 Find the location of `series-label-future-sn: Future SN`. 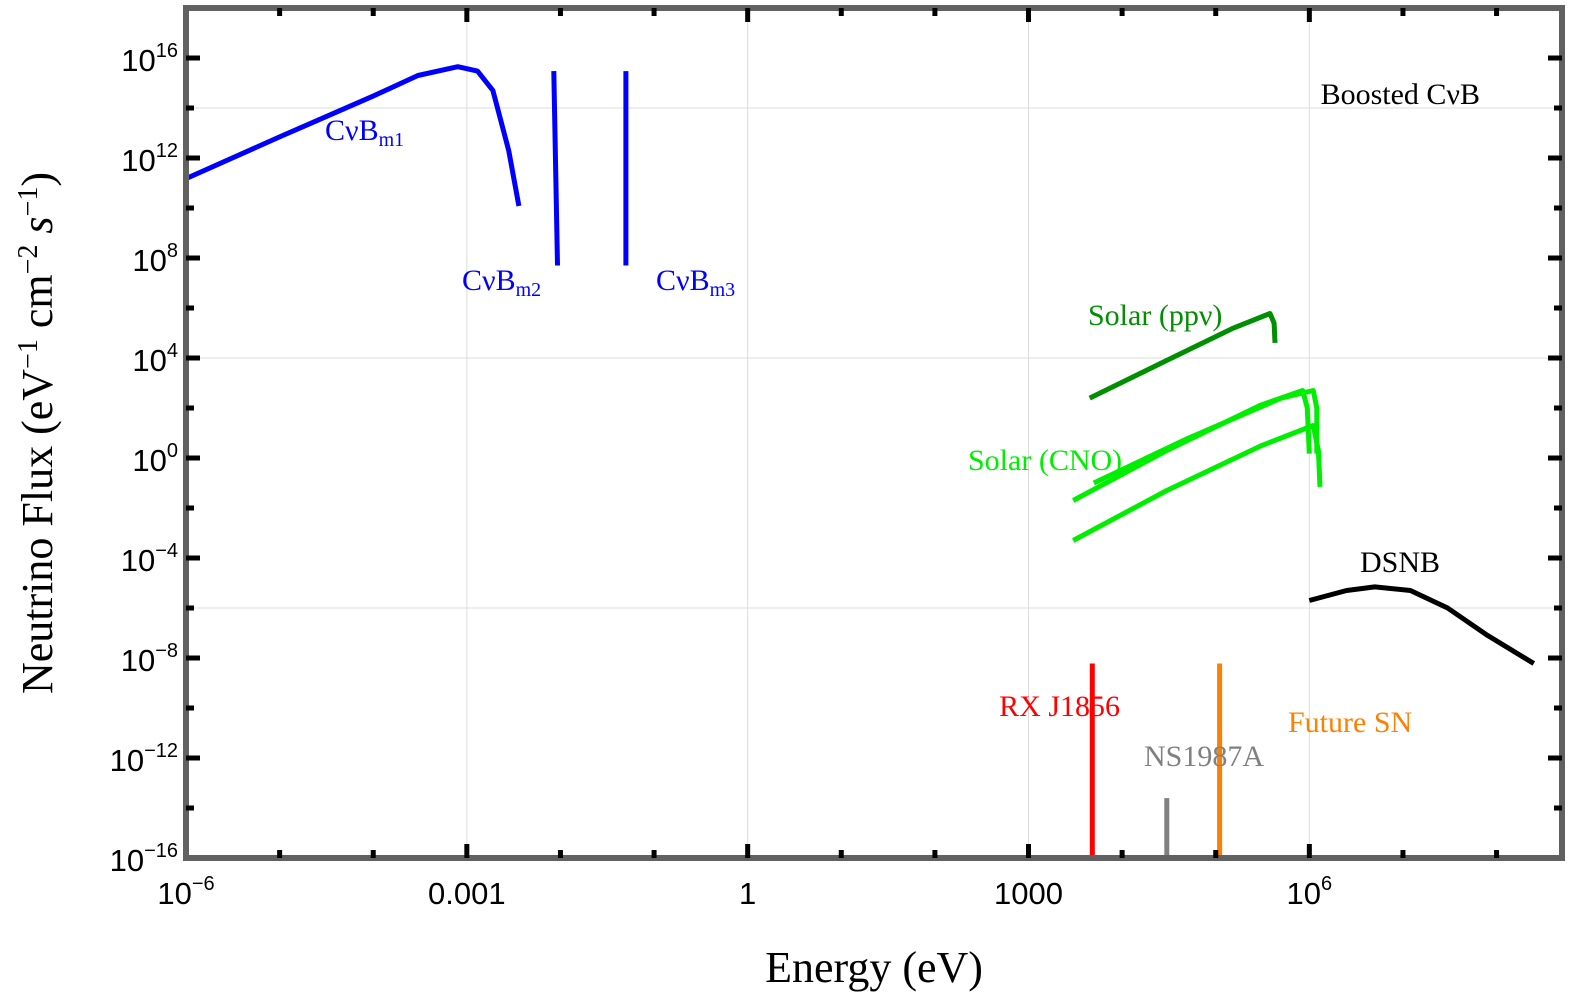

series-label-future-sn: Future SN is located at coordinates (1350, 722).